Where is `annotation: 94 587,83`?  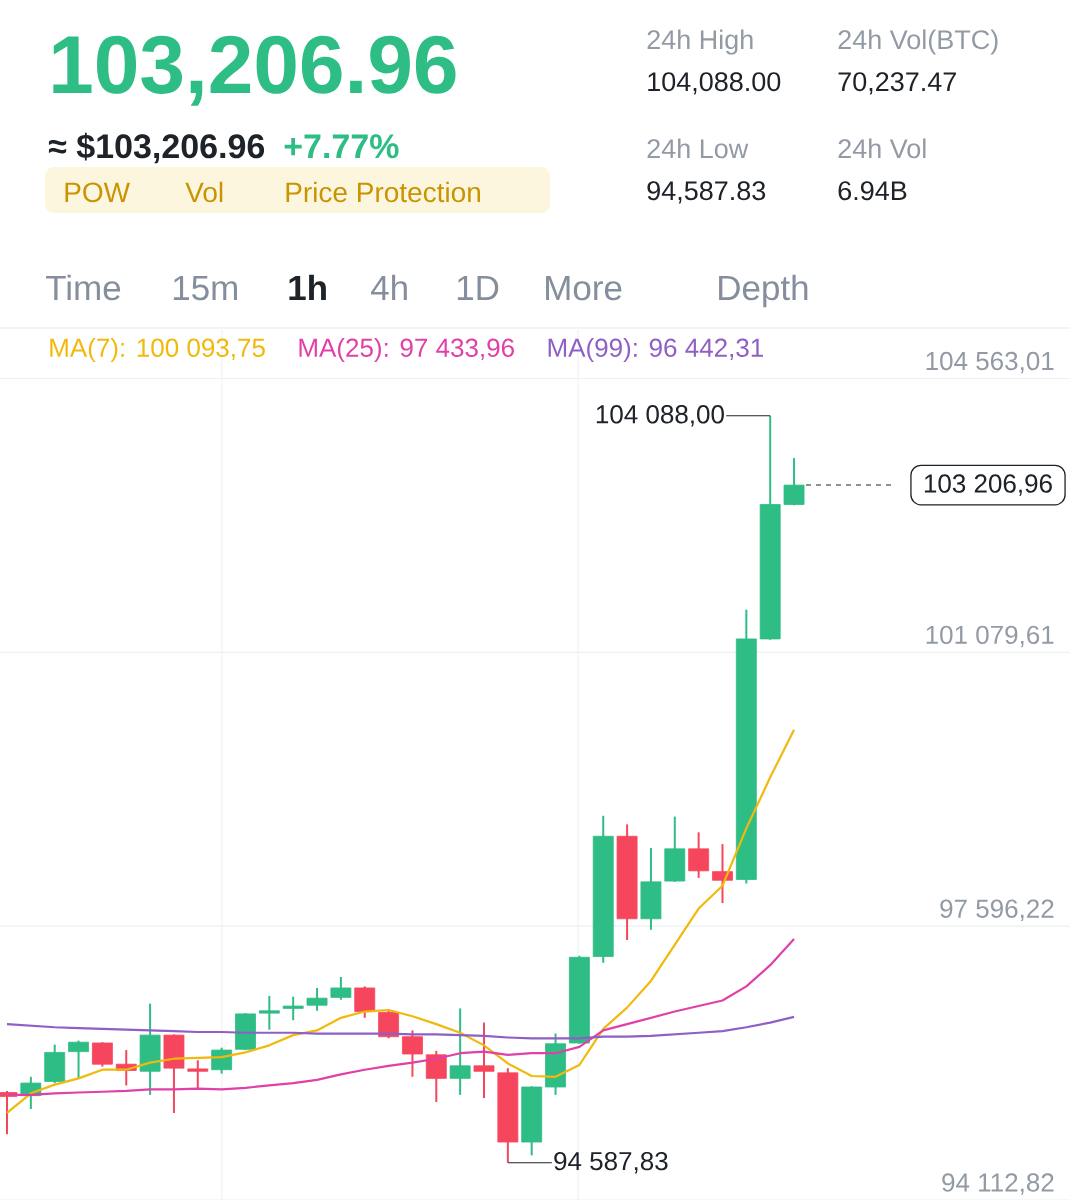 annotation: 94 587,83 is located at coordinates (611, 1162).